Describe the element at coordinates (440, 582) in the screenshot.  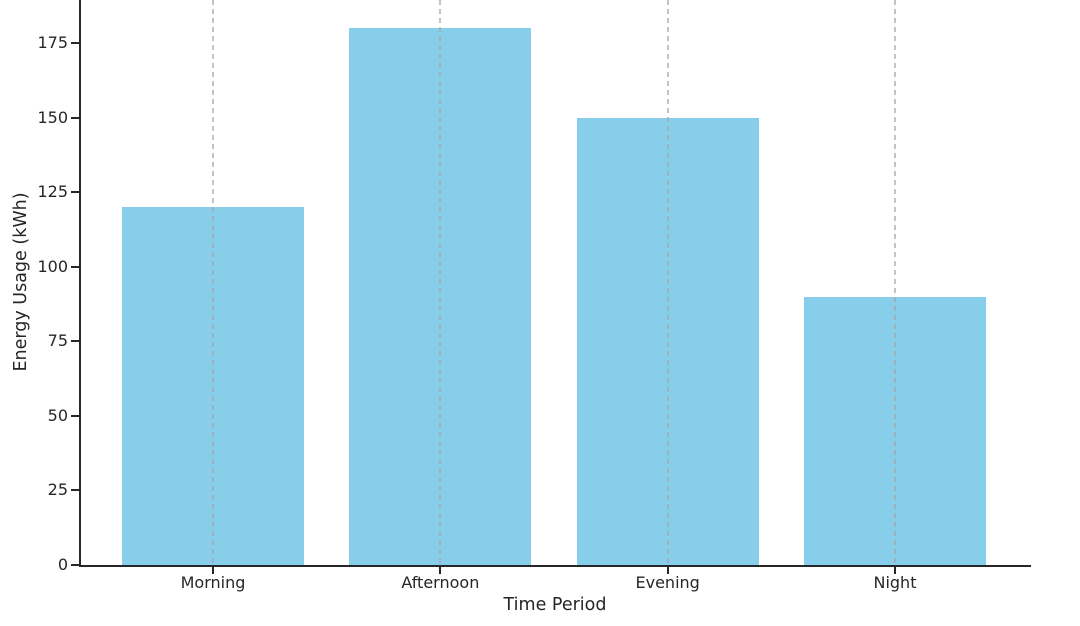
I see `x-tick-label-afternoon: Afternoon` at that location.